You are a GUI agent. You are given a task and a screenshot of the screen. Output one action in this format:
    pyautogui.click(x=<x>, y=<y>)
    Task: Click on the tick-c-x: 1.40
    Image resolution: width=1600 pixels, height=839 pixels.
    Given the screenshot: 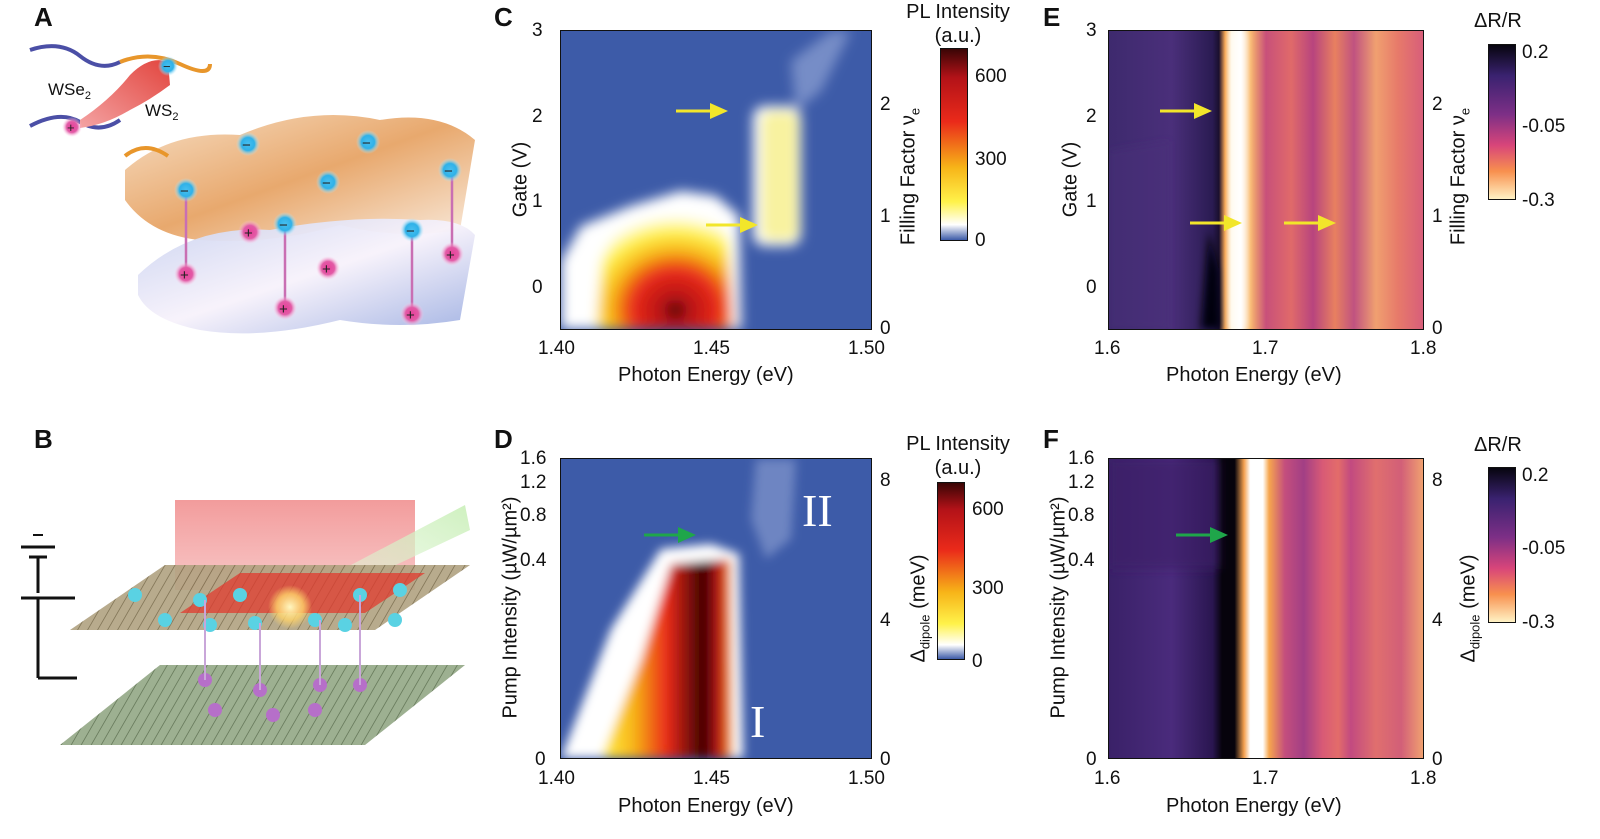 What is the action you would take?
    pyautogui.click(x=556, y=348)
    